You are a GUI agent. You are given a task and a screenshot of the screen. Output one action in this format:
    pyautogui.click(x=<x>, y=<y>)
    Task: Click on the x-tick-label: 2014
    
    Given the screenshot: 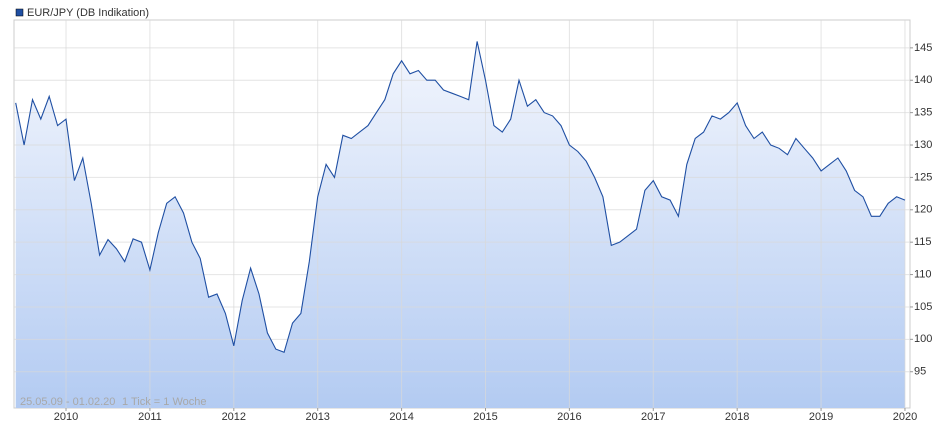 What is the action you would take?
    pyautogui.click(x=401, y=417)
    